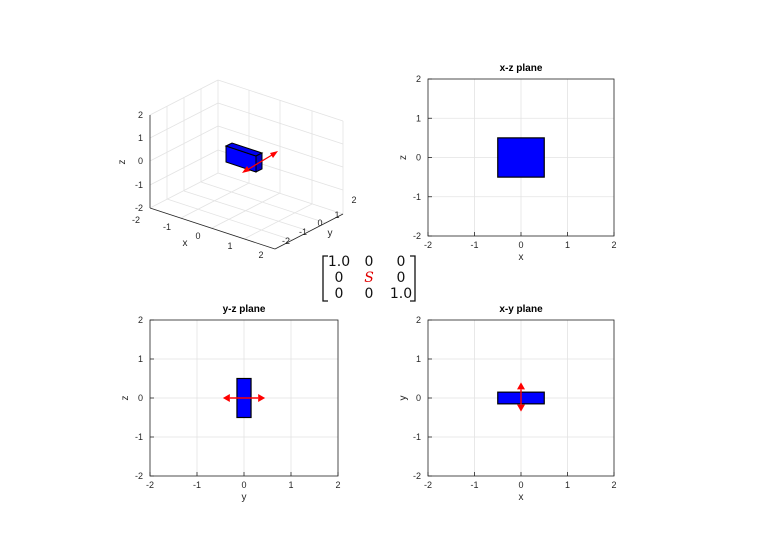 Image resolution: width=759 pixels, height=548 pixels. Describe the element at coordinates (474, 245) in the screenshot. I see `xz-x-tick-label: -1` at that location.